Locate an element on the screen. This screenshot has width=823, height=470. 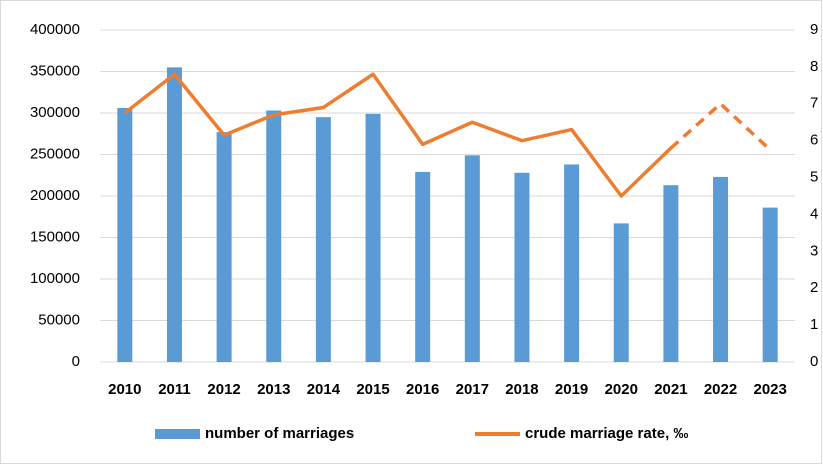
x-tick-label: 2023 is located at coordinates (769, 389).